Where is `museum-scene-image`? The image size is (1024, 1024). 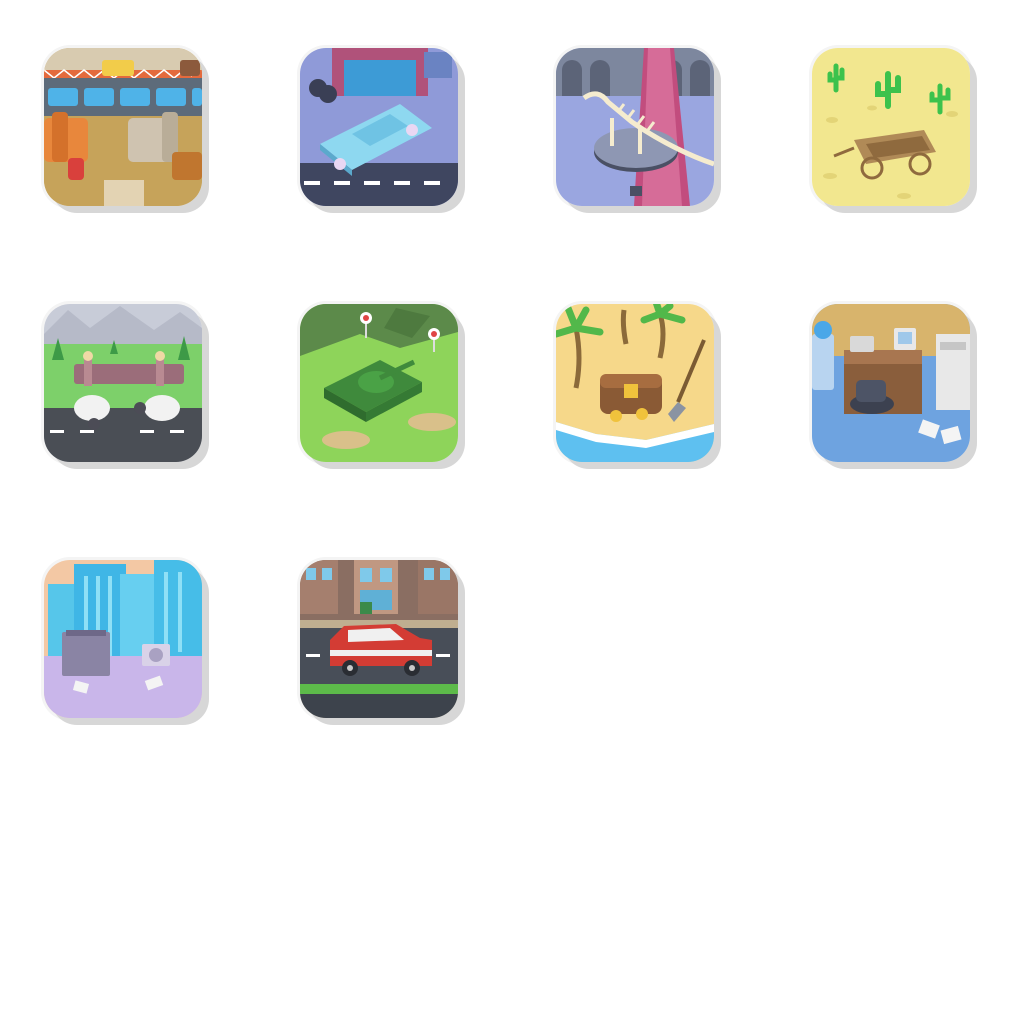 museum-scene-image is located at coordinates (635, 127).